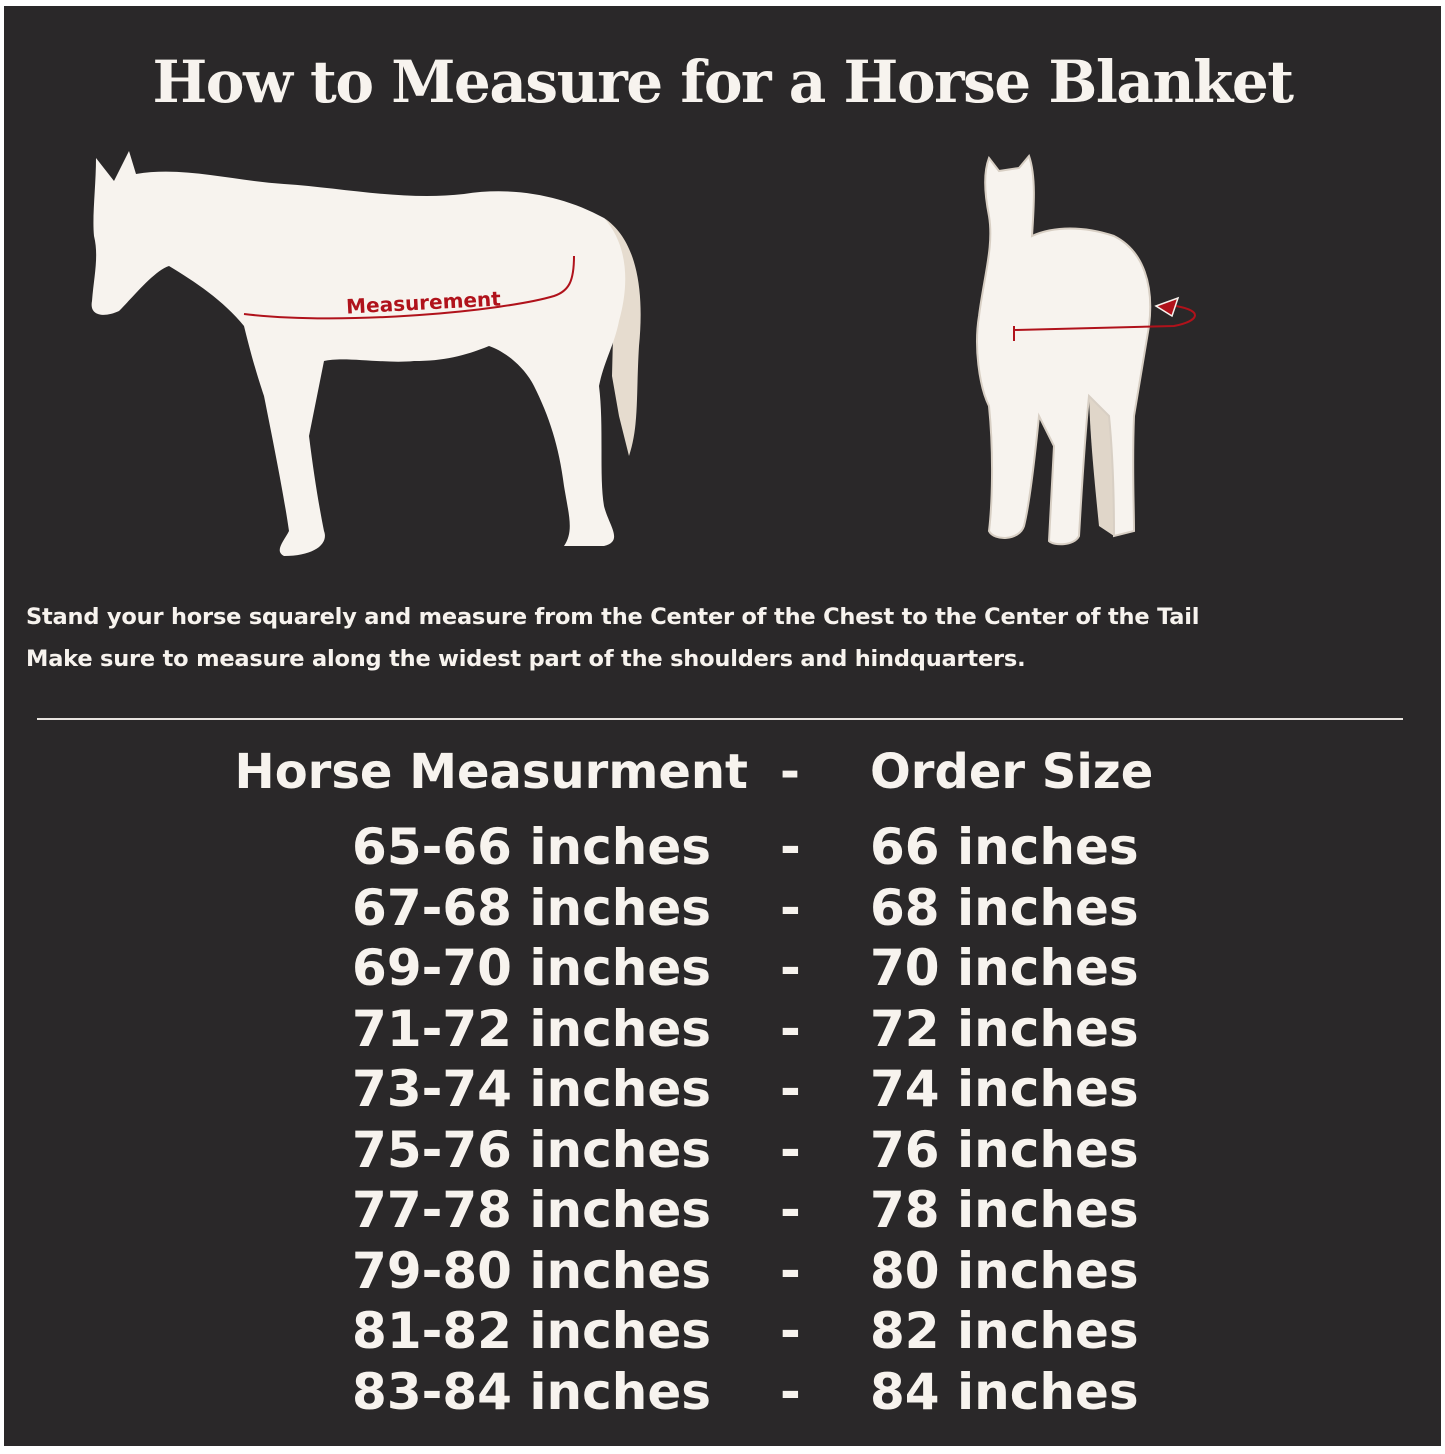  Describe the element at coordinates (722, 1030) in the screenshot. I see `table-row: 71-72 inches - 72 inches` at that location.